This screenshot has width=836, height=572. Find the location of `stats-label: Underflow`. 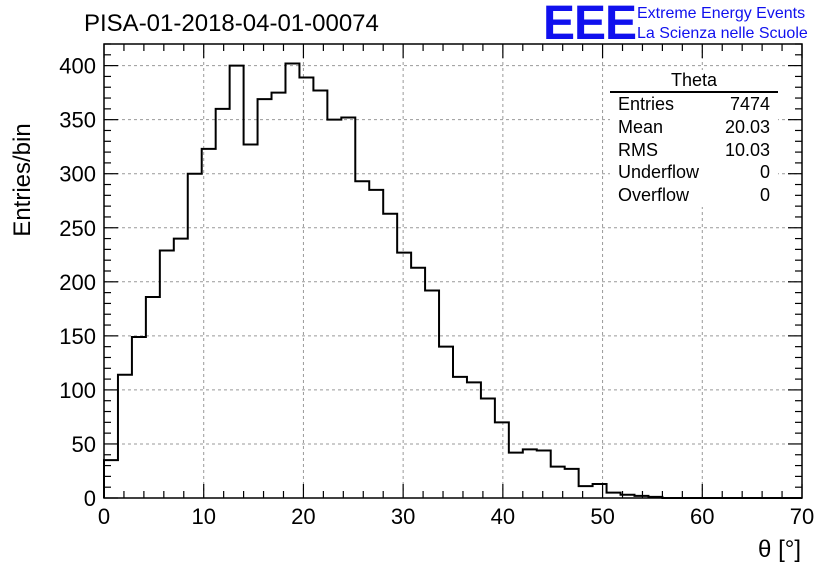

stats-label: Underflow is located at coordinates (659, 172).